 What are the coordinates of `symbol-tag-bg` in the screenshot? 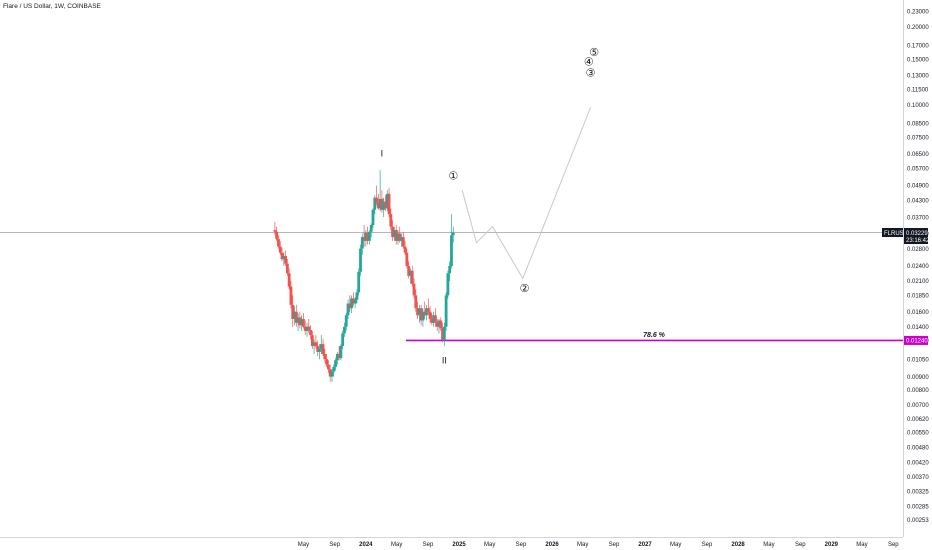 It's located at (892, 233).